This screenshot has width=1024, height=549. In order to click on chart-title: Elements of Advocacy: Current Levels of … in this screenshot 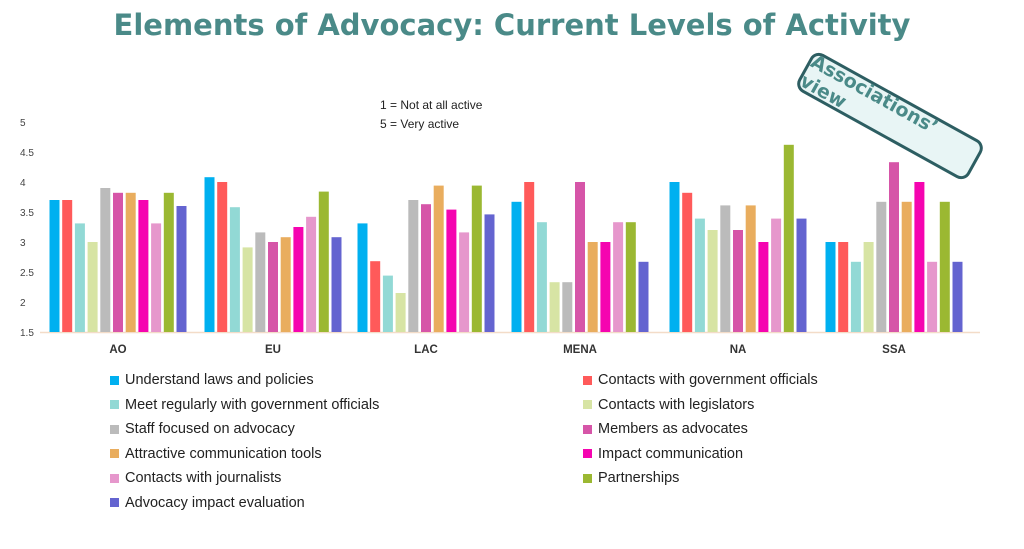, I will do `click(512, 25)`.